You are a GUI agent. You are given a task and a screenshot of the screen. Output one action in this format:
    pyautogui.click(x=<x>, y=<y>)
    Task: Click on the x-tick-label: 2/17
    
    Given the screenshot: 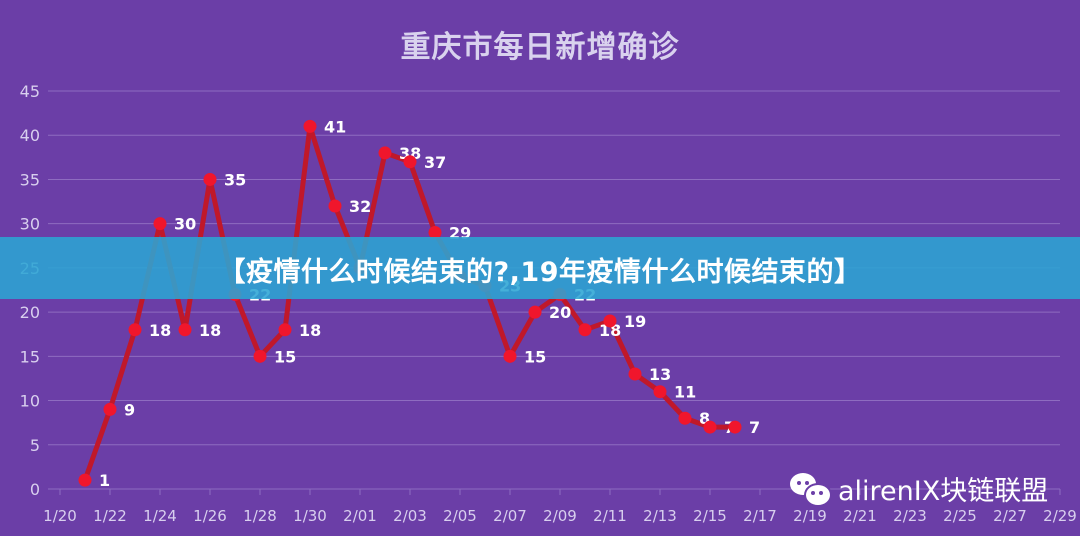 What is the action you would take?
    pyautogui.click(x=760, y=516)
    